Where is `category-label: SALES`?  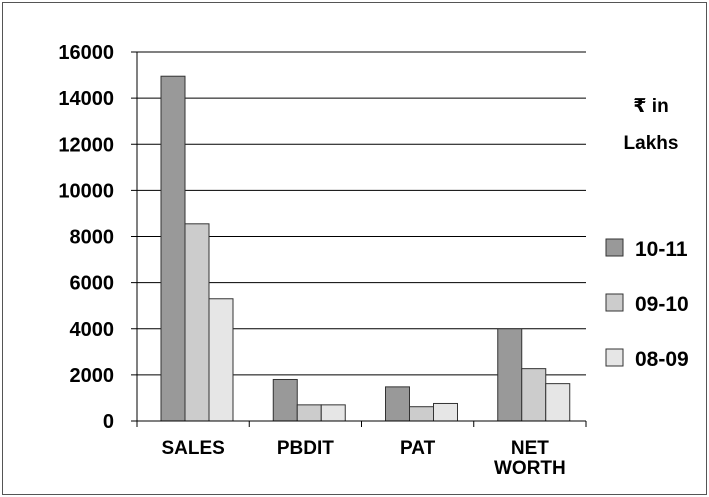 category-label: SALES is located at coordinates (192, 448).